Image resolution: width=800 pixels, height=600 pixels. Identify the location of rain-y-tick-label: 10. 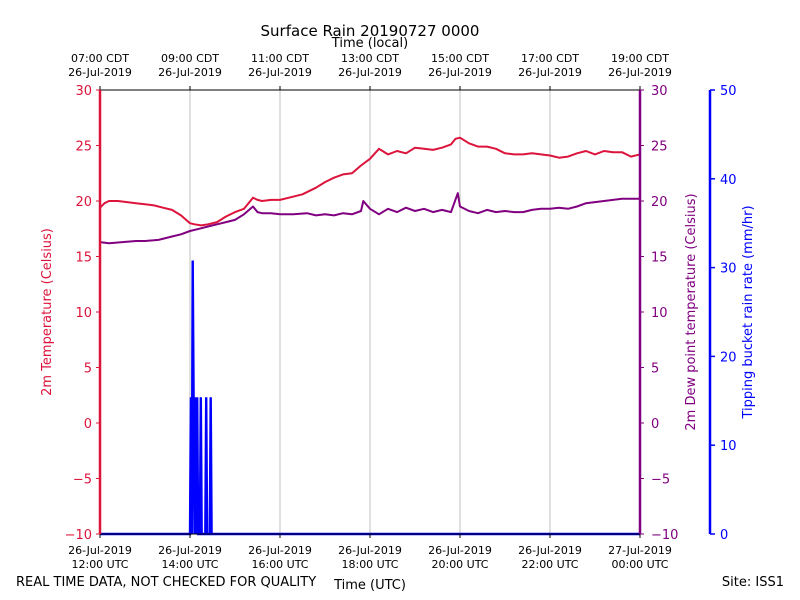
(728, 446).